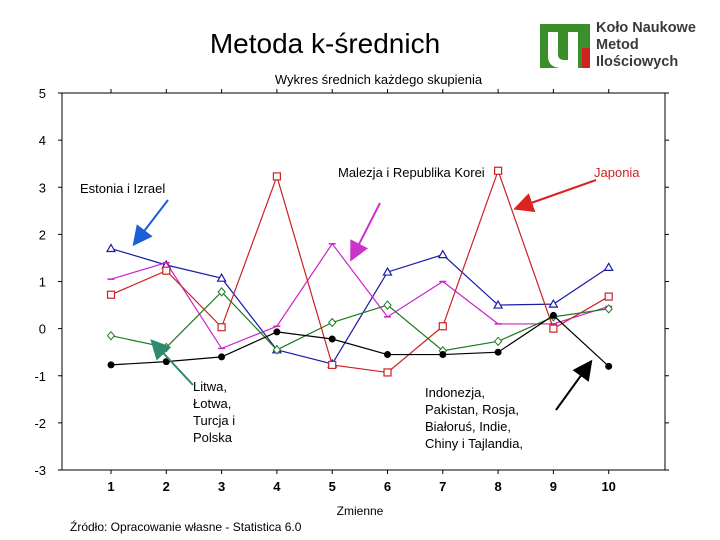  Describe the element at coordinates (411, 172) in the screenshot. I see `annotation-malezja: Malezja i Republika Korei` at that location.